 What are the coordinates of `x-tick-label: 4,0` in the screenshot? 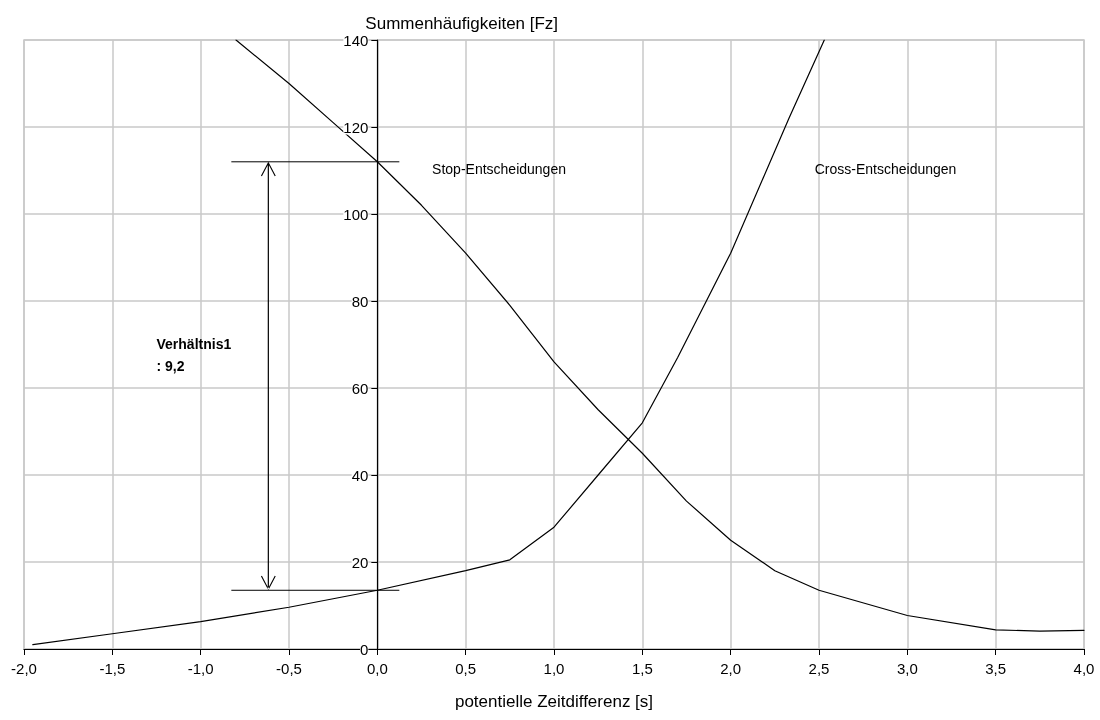 It's located at (1084, 668).